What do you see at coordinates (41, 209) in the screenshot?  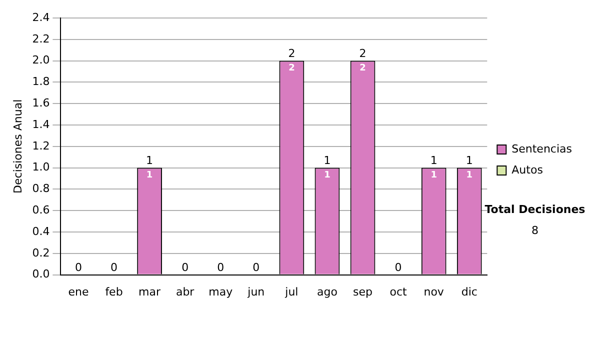 I see `y-tick-label: 0.6` at bounding box center [41, 209].